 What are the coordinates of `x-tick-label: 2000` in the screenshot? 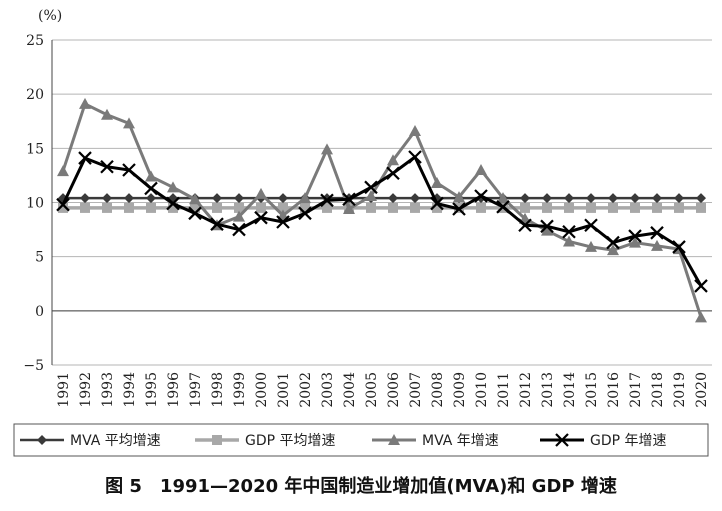 It's located at (262, 390).